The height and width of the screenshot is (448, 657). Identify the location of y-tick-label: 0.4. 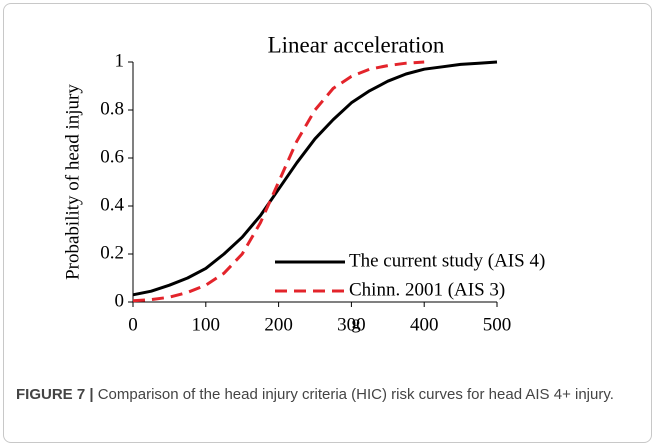
(112, 204).